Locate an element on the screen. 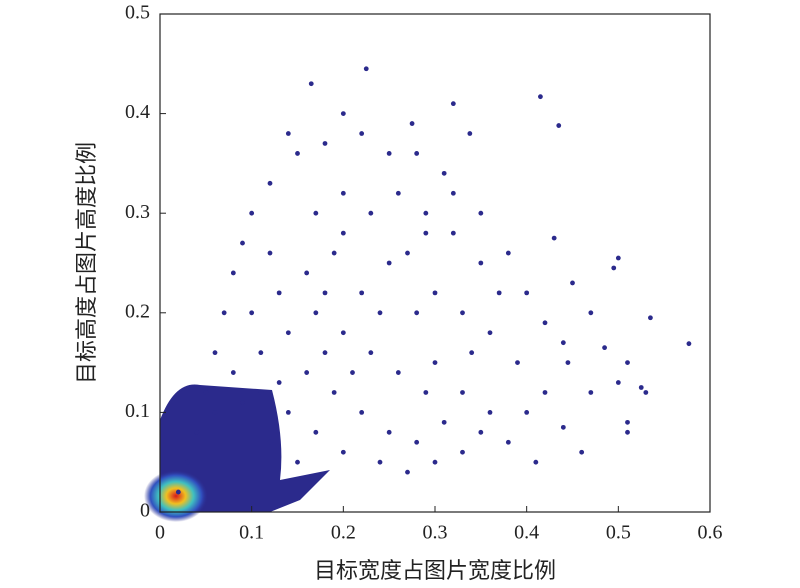 This screenshot has width=800, height=588. y-tick-label: 0.5 is located at coordinates (137, 13).